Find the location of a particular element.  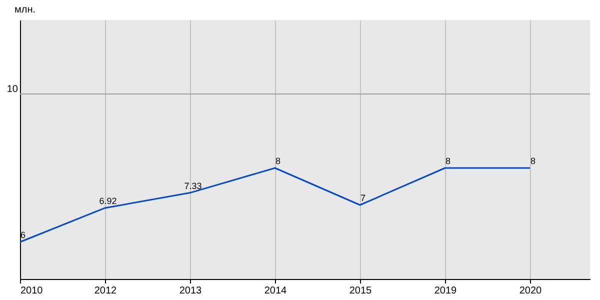

x-tick-label: 2010 is located at coordinates (32, 291).